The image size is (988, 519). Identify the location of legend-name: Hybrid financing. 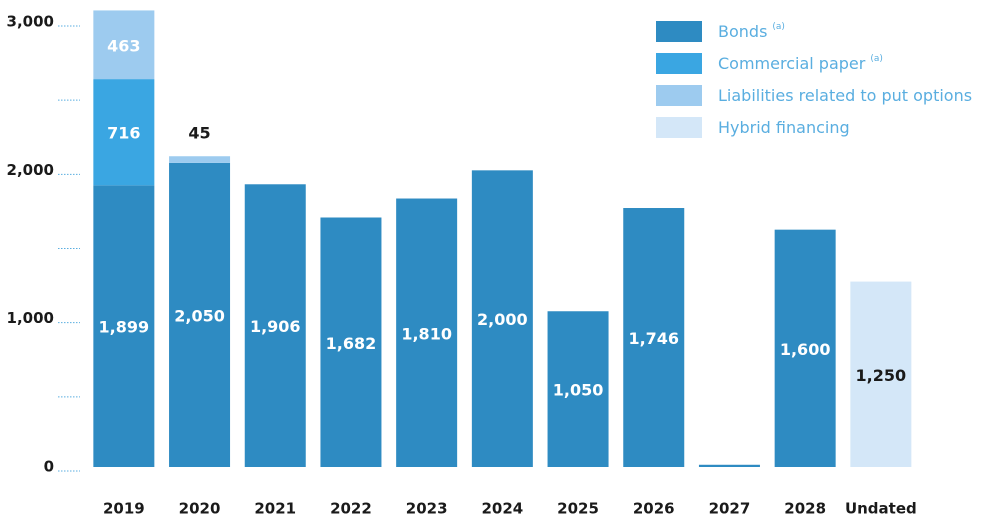
(784, 127).